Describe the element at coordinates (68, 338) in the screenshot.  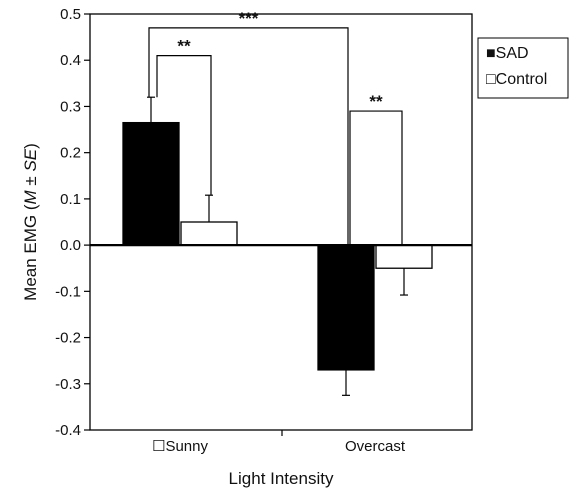
I see `y-tick-label: -0.2` at that location.